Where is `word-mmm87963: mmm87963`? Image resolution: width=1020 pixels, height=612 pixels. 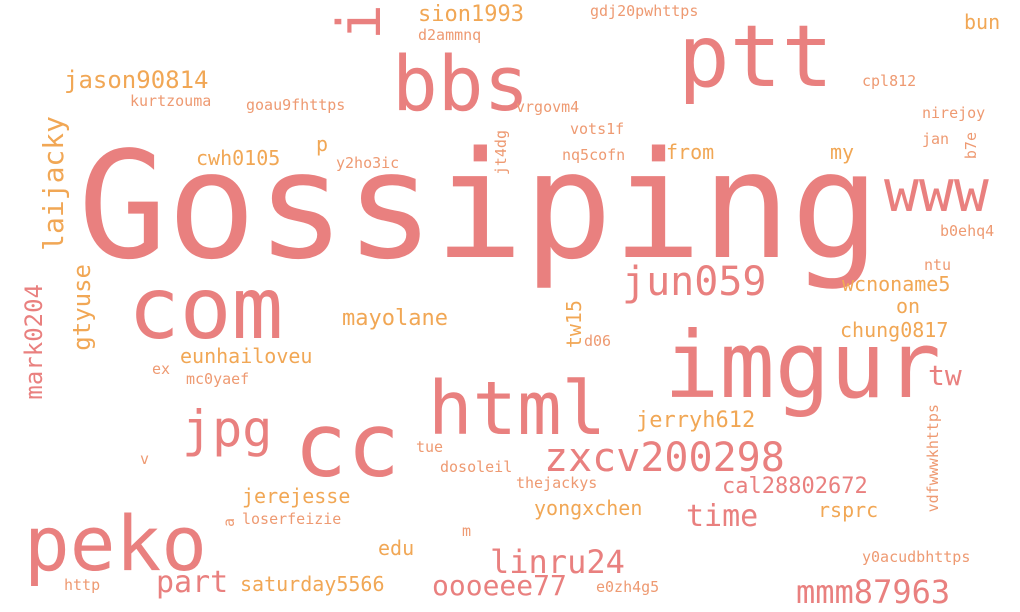 word-mmm87963: mmm87963 is located at coordinates (873, 592).